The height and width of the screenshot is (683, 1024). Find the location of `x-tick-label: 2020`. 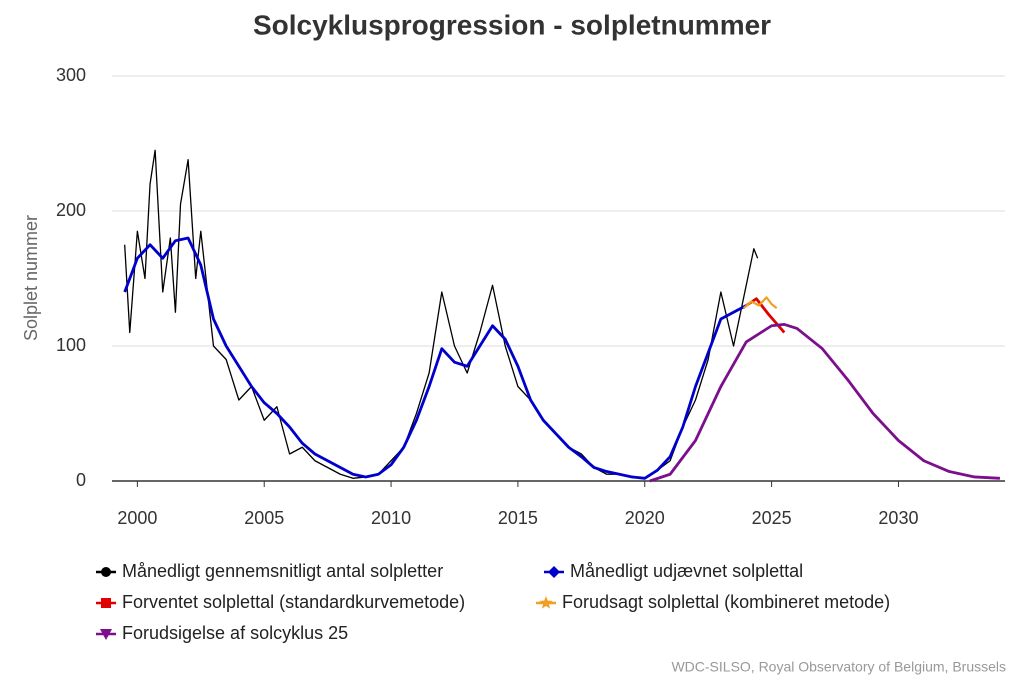

x-tick-label: 2020 is located at coordinates (645, 518).